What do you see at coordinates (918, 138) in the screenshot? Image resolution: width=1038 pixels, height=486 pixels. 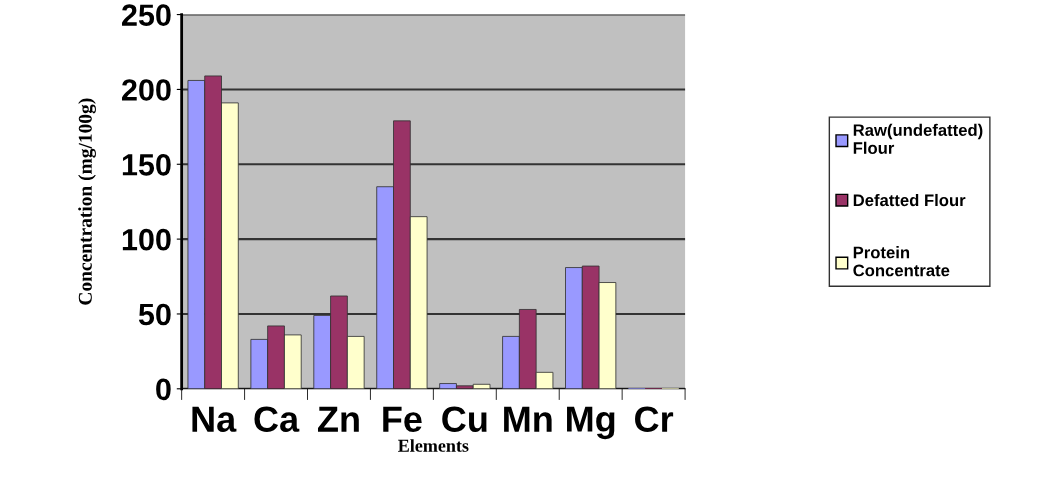 I see `legend-label: Raw(undefatted) Flour` at bounding box center [918, 138].